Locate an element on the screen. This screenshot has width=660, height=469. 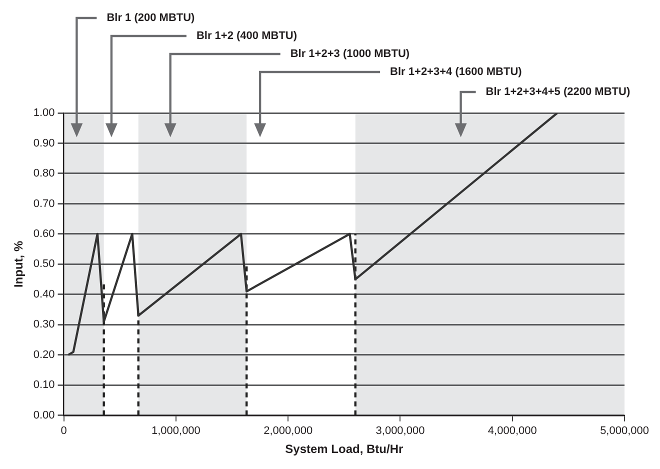
x-tick-label: 3,000,000 is located at coordinates (400, 431).